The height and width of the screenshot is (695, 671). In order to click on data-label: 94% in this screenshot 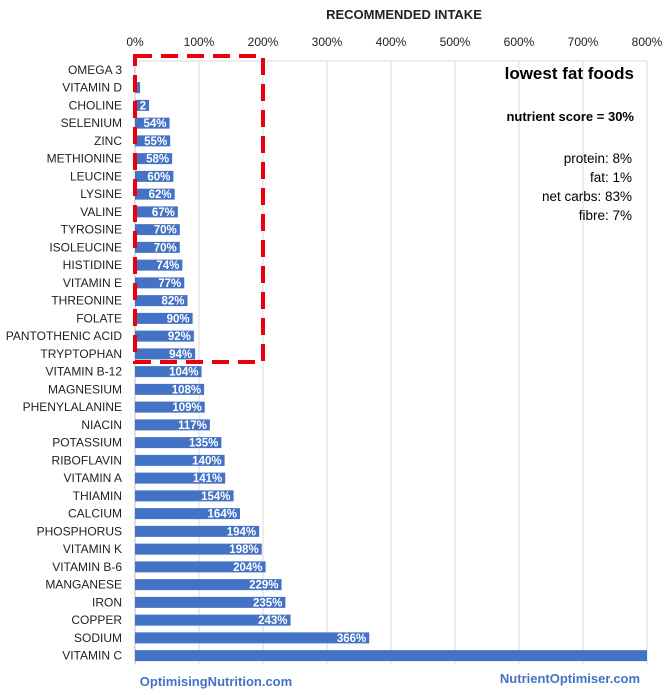, I will do `click(180, 355)`.